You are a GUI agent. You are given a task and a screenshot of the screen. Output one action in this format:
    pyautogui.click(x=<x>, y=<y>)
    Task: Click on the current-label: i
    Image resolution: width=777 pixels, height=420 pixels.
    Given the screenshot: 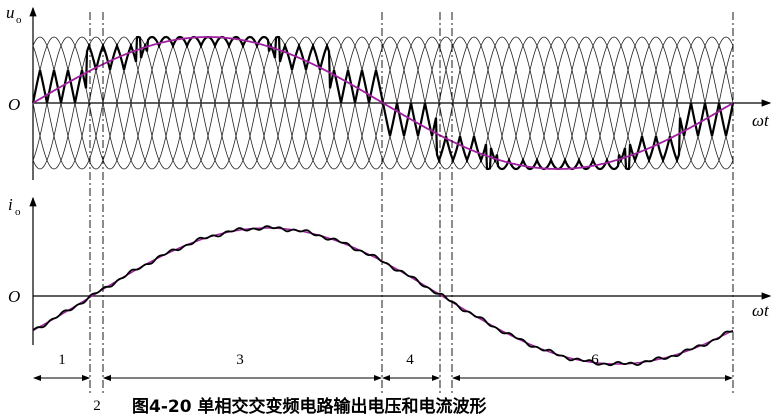 What is the action you would take?
    pyautogui.click(x=10, y=204)
    